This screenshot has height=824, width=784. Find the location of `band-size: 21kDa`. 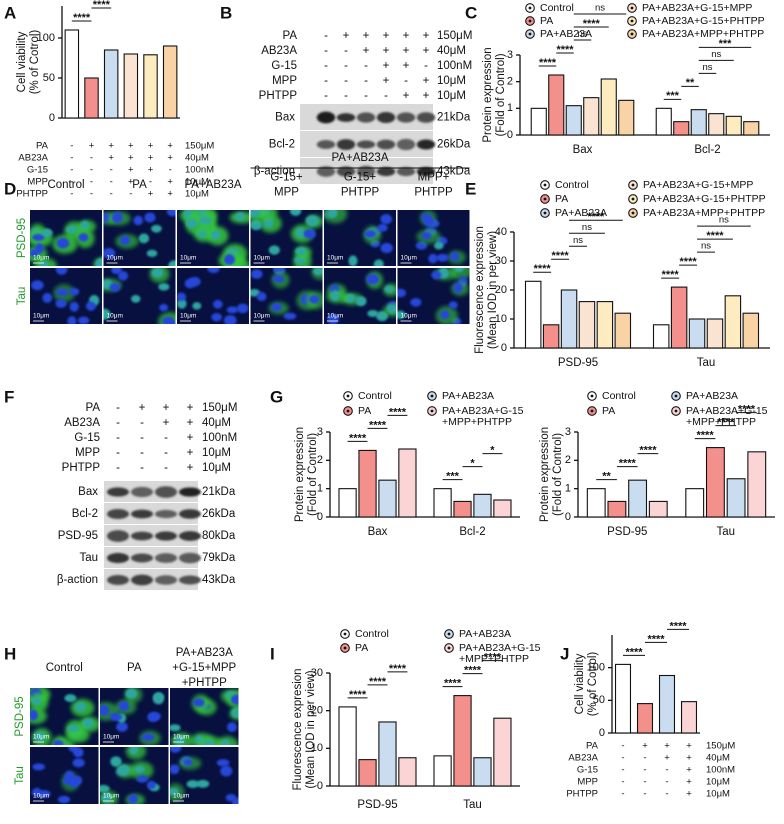

band-size: 21kDa is located at coordinates (219, 492).